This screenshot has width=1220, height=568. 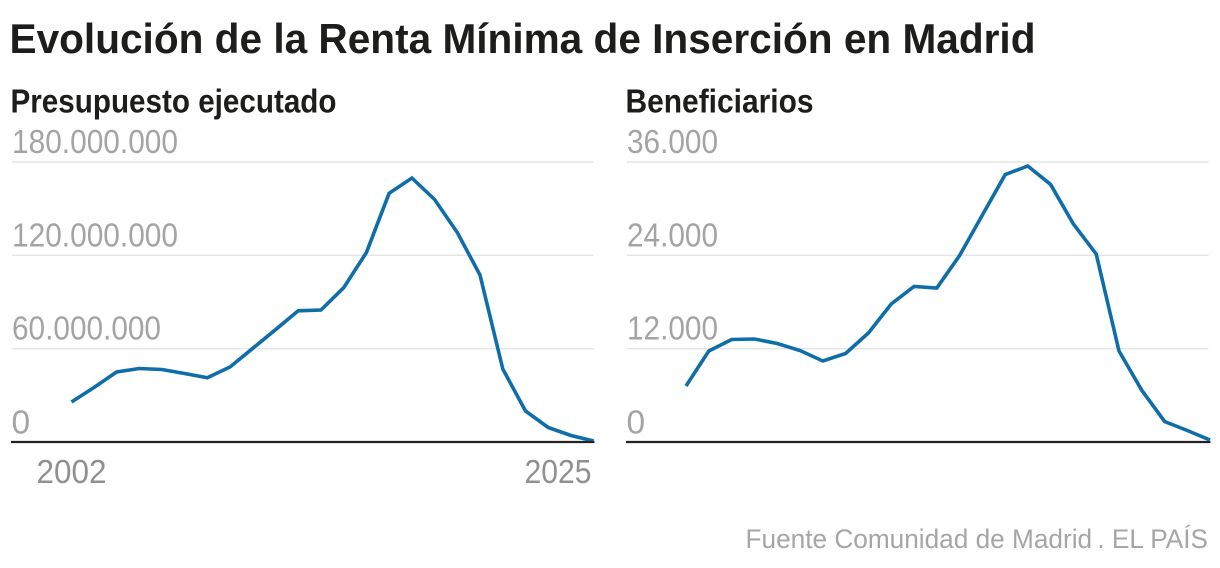 I want to click on svg-text: 2025, so click(x=558, y=472).